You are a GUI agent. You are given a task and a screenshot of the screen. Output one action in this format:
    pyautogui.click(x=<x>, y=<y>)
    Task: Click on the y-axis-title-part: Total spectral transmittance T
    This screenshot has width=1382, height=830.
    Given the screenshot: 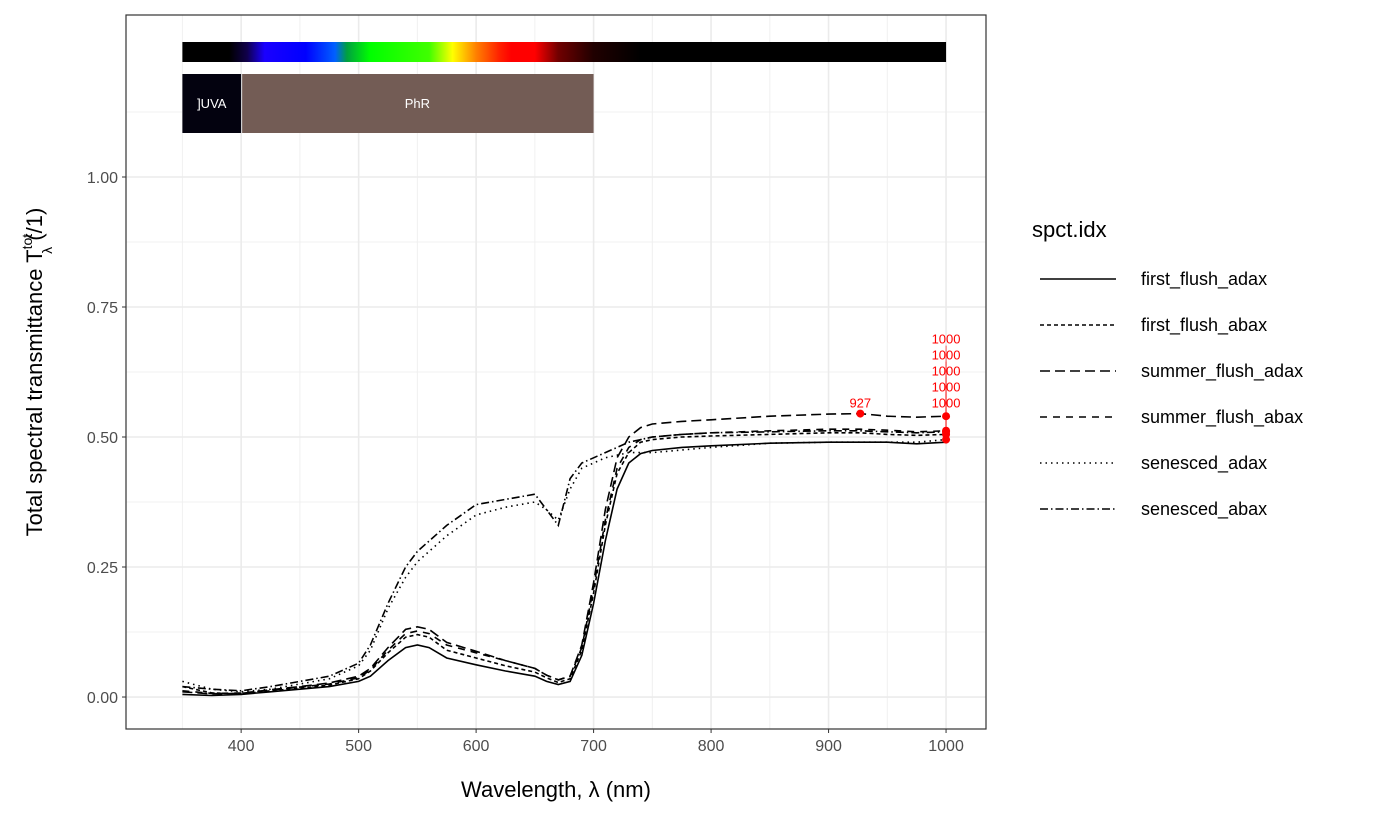 What is the action you would take?
    pyautogui.click(x=34, y=392)
    